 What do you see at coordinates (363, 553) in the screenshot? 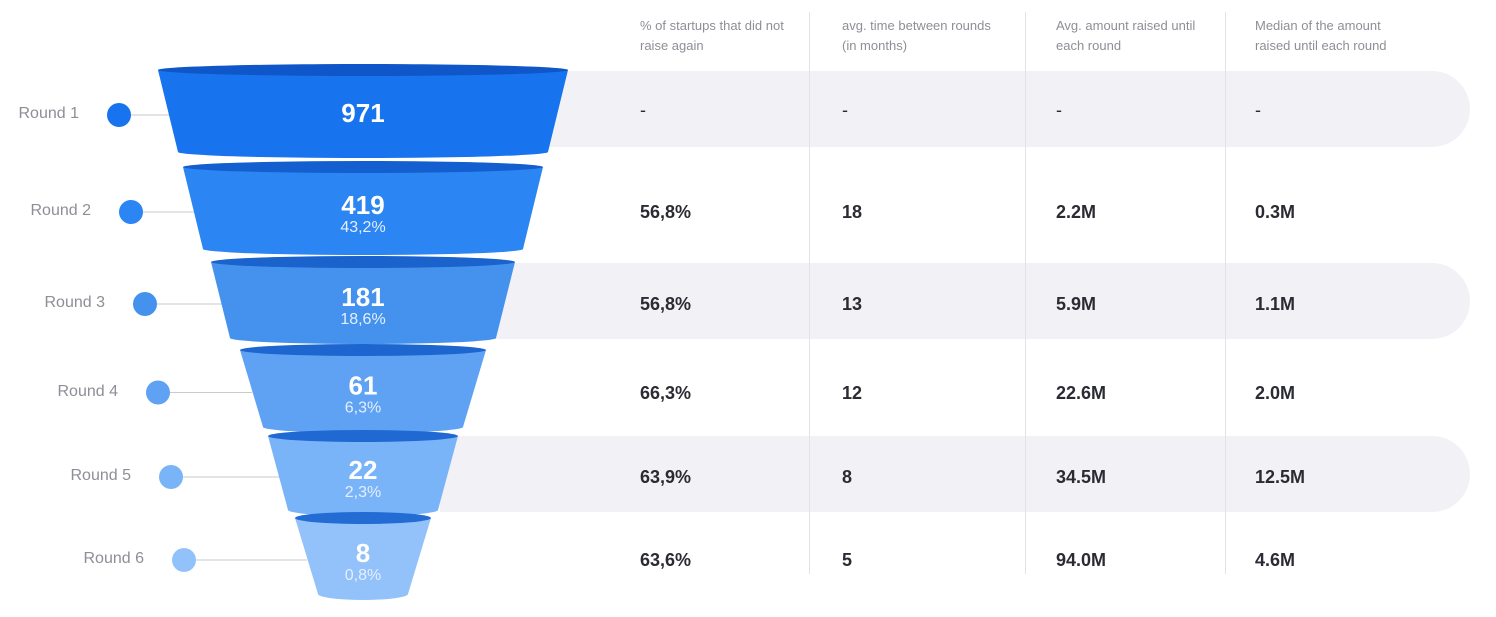
I see `round-count: 8` at bounding box center [363, 553].